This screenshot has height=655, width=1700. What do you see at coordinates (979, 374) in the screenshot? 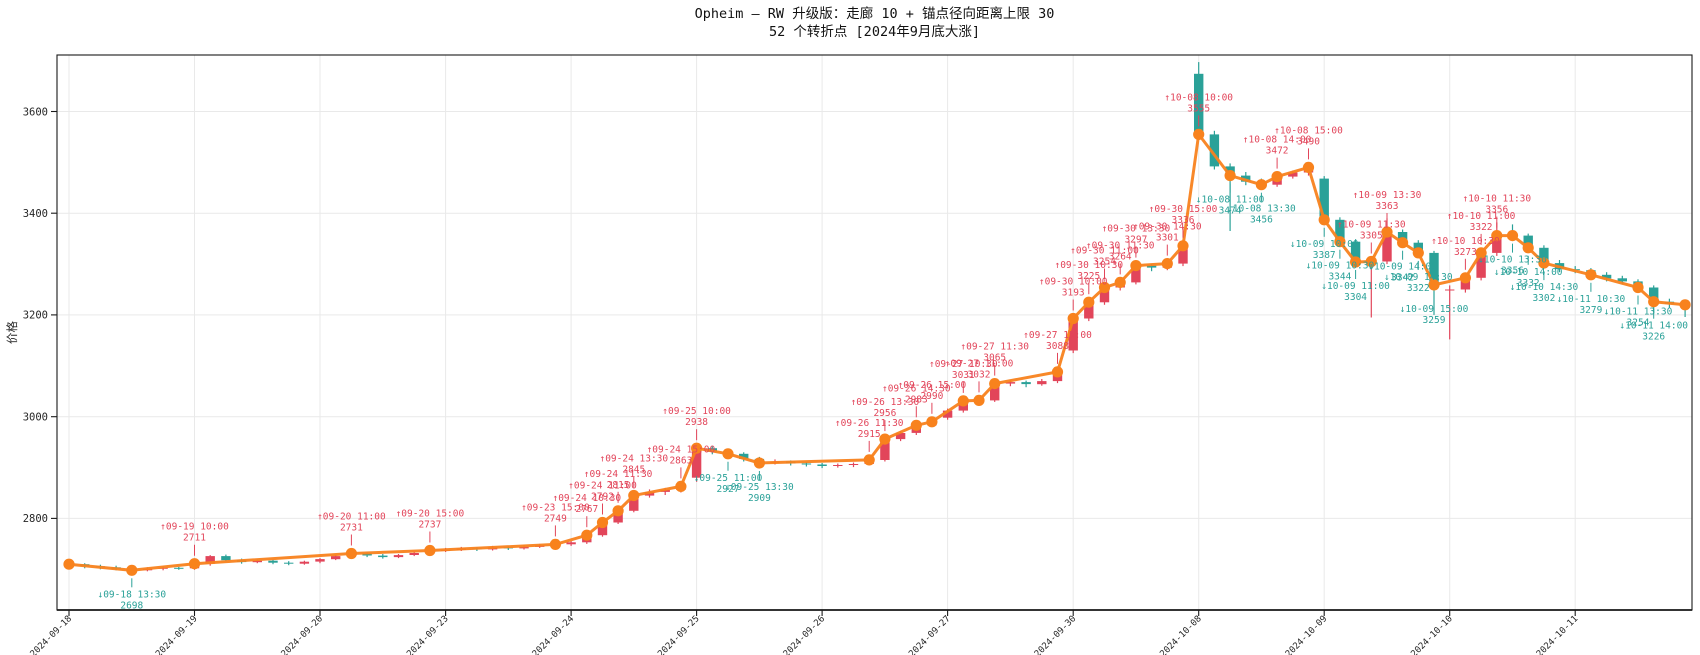
I see `svg-text: 3032` at bounding box center [979, 374].